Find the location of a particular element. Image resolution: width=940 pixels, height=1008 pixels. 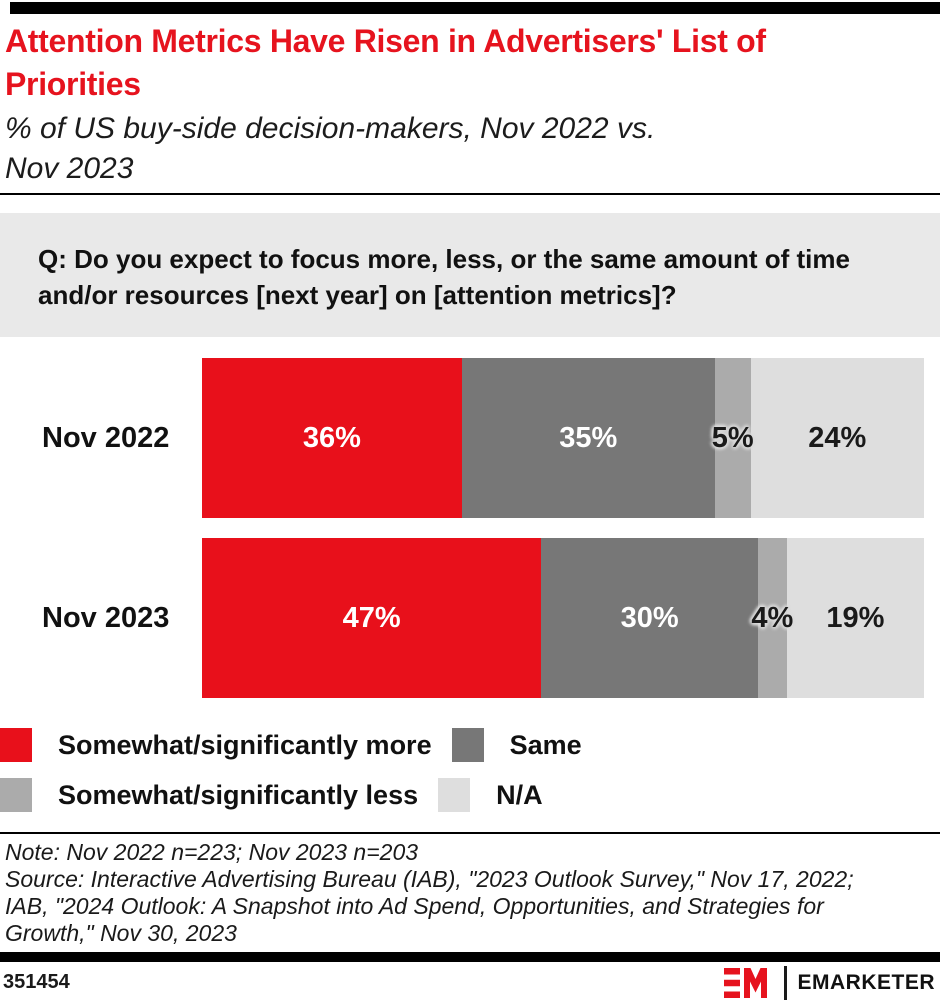

bar-value-label: 4% is located at coordinates (772, 617).